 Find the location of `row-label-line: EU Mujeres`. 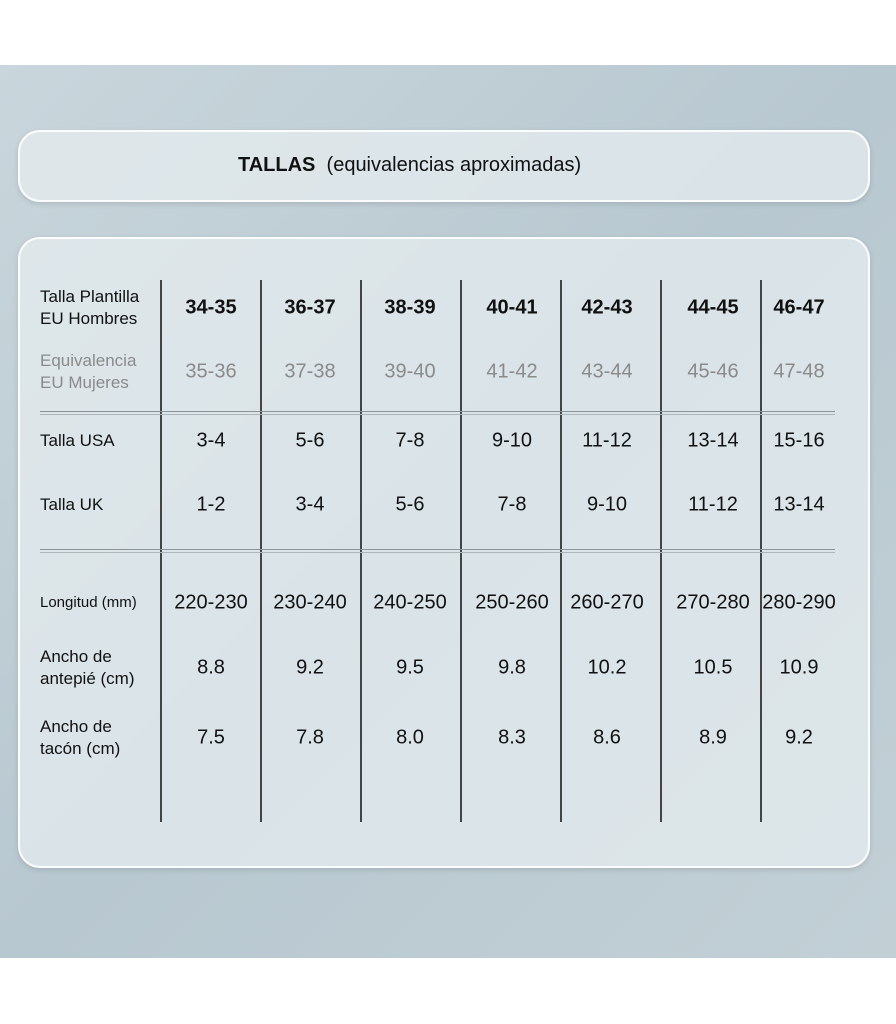

row-label-line: EU Mujeres is located at coordinates (84, 382).